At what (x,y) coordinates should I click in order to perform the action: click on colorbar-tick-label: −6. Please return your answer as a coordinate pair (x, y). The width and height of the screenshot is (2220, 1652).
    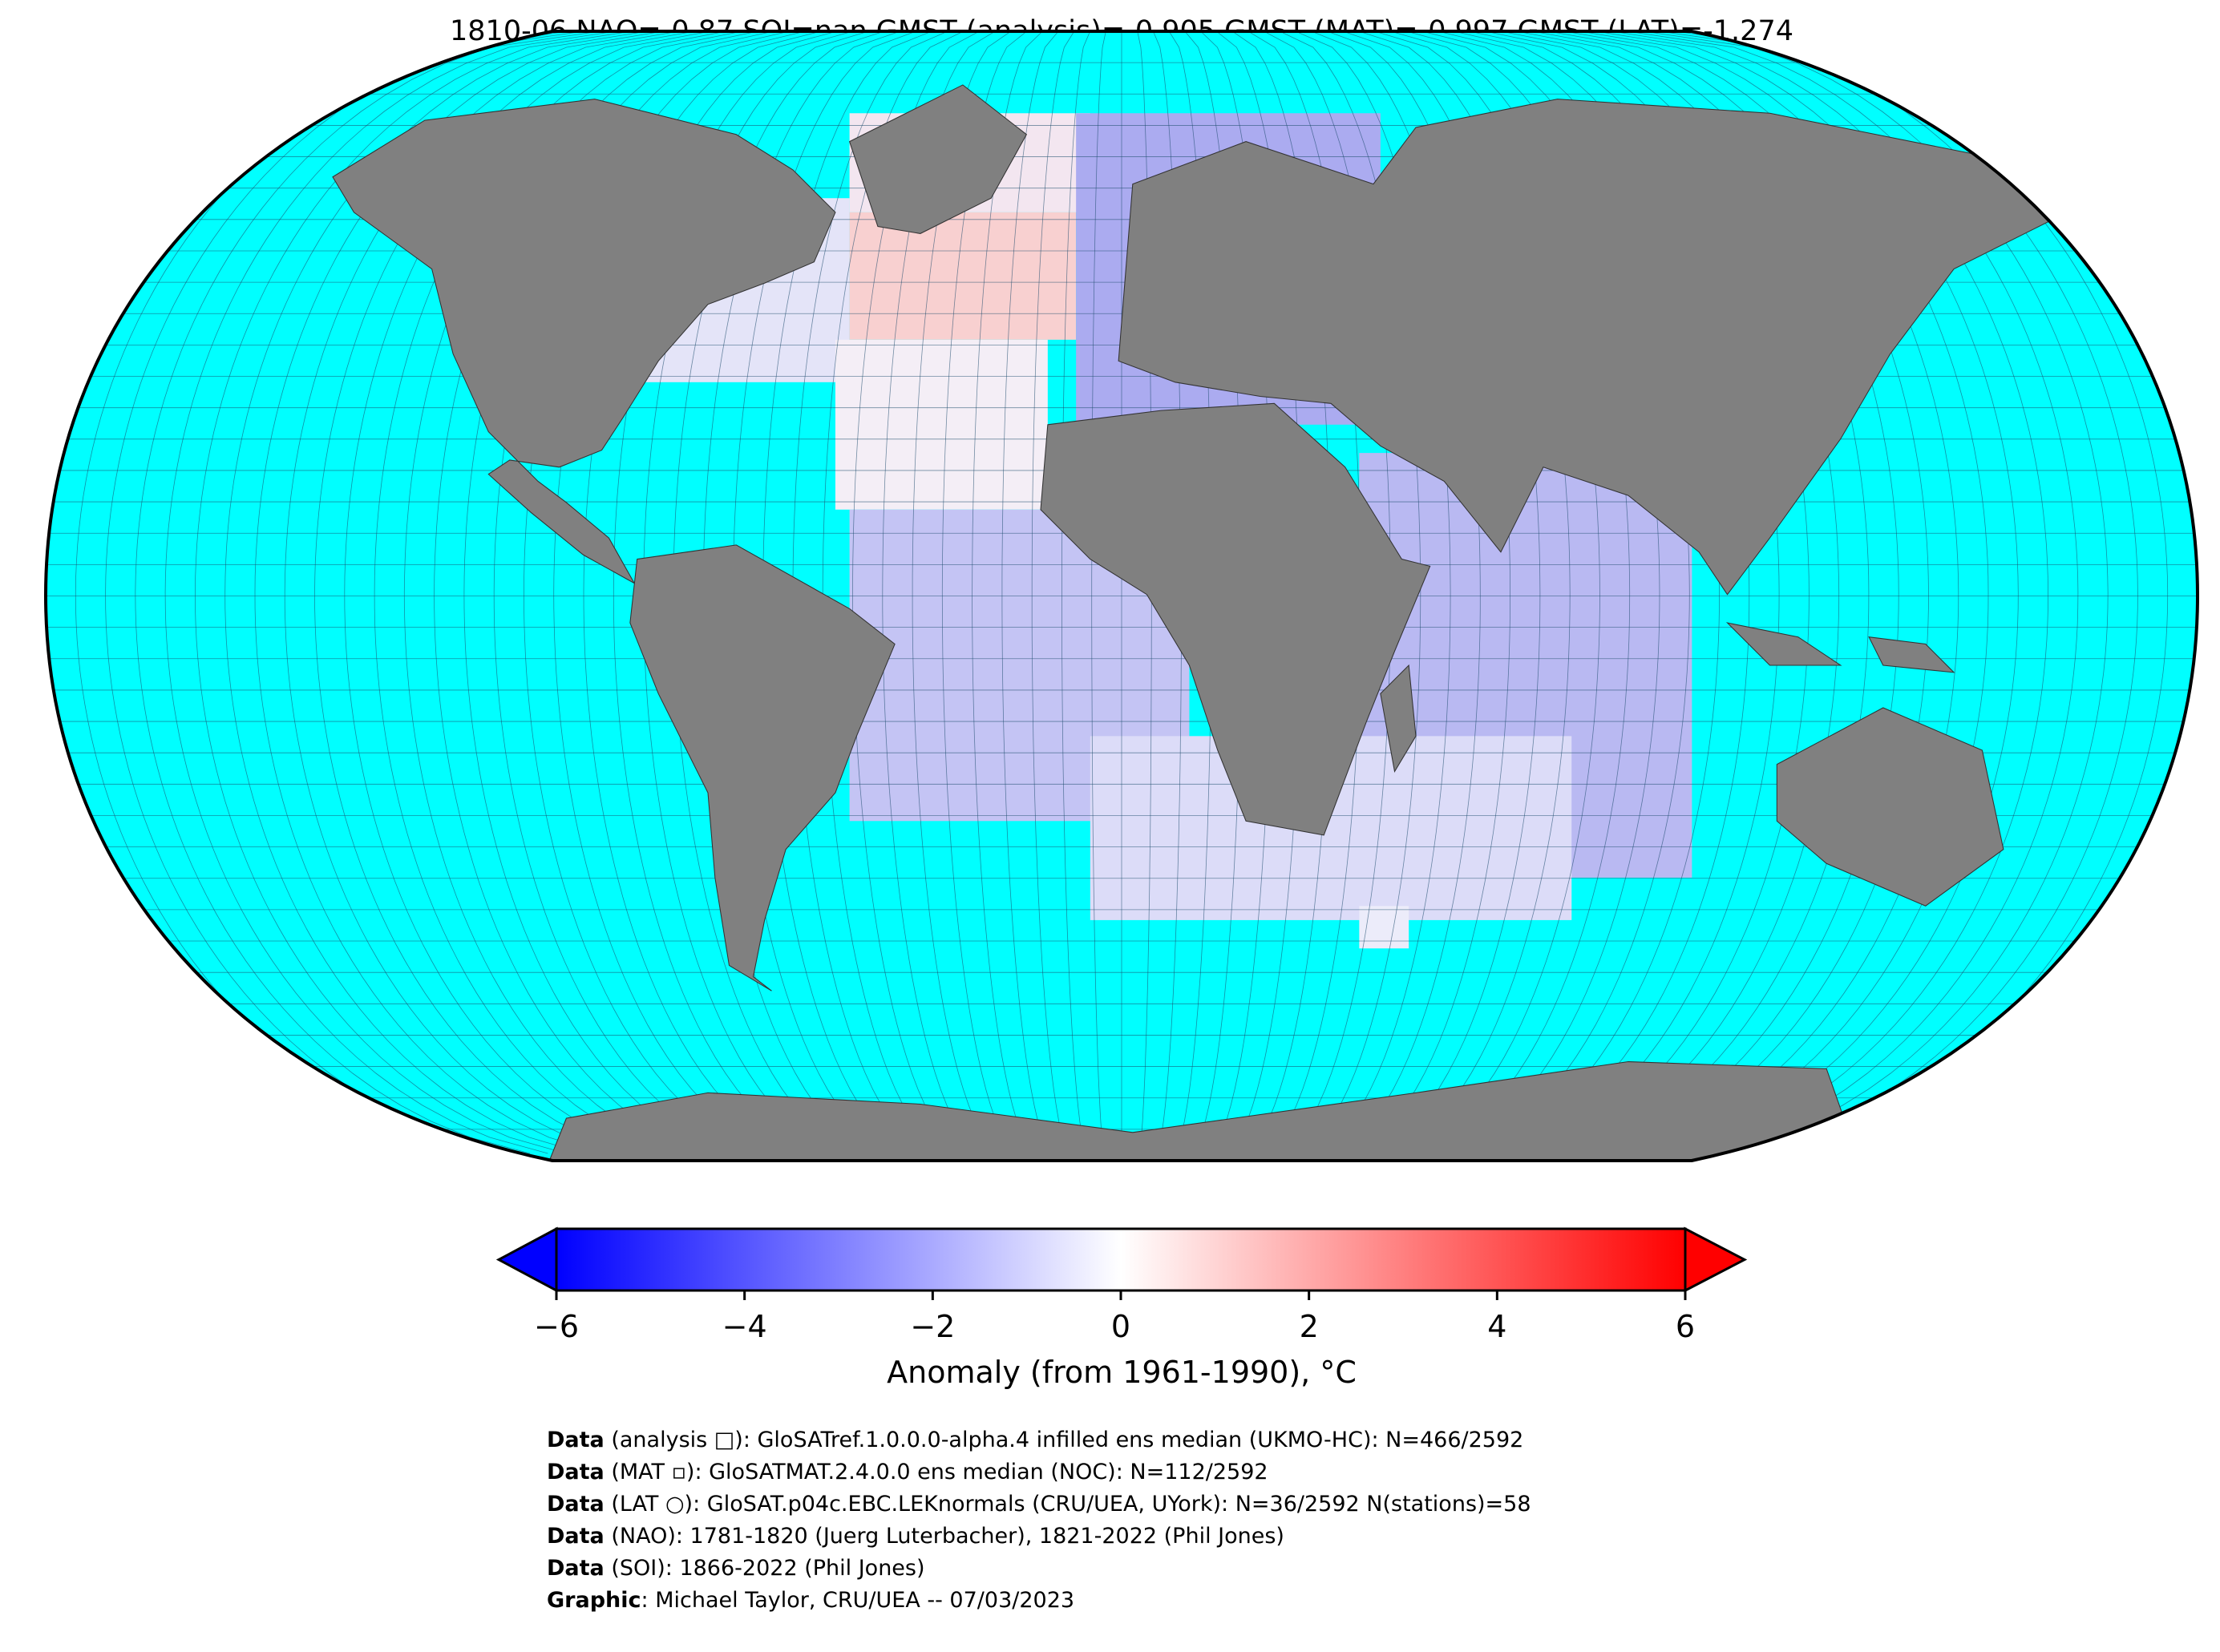
    Looking at the image, I should click on (557, 1326).